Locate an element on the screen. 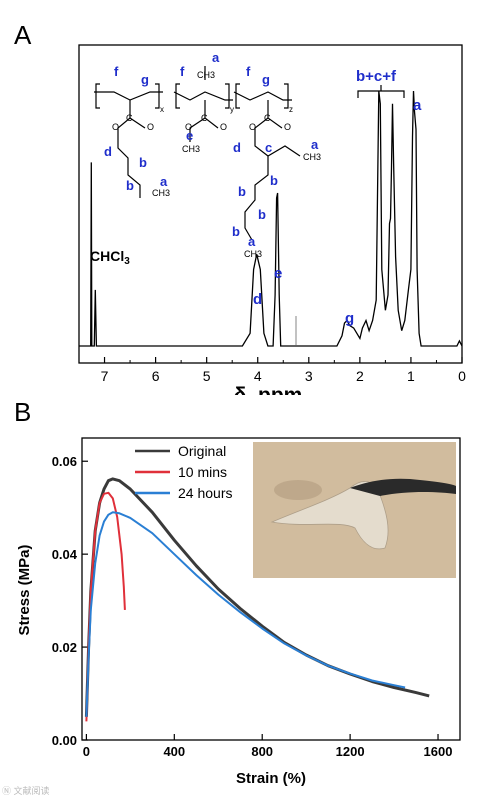 The height and width of the screenshot is (799, 485). struct-label-b2: b is located at coordinates (130, 185).